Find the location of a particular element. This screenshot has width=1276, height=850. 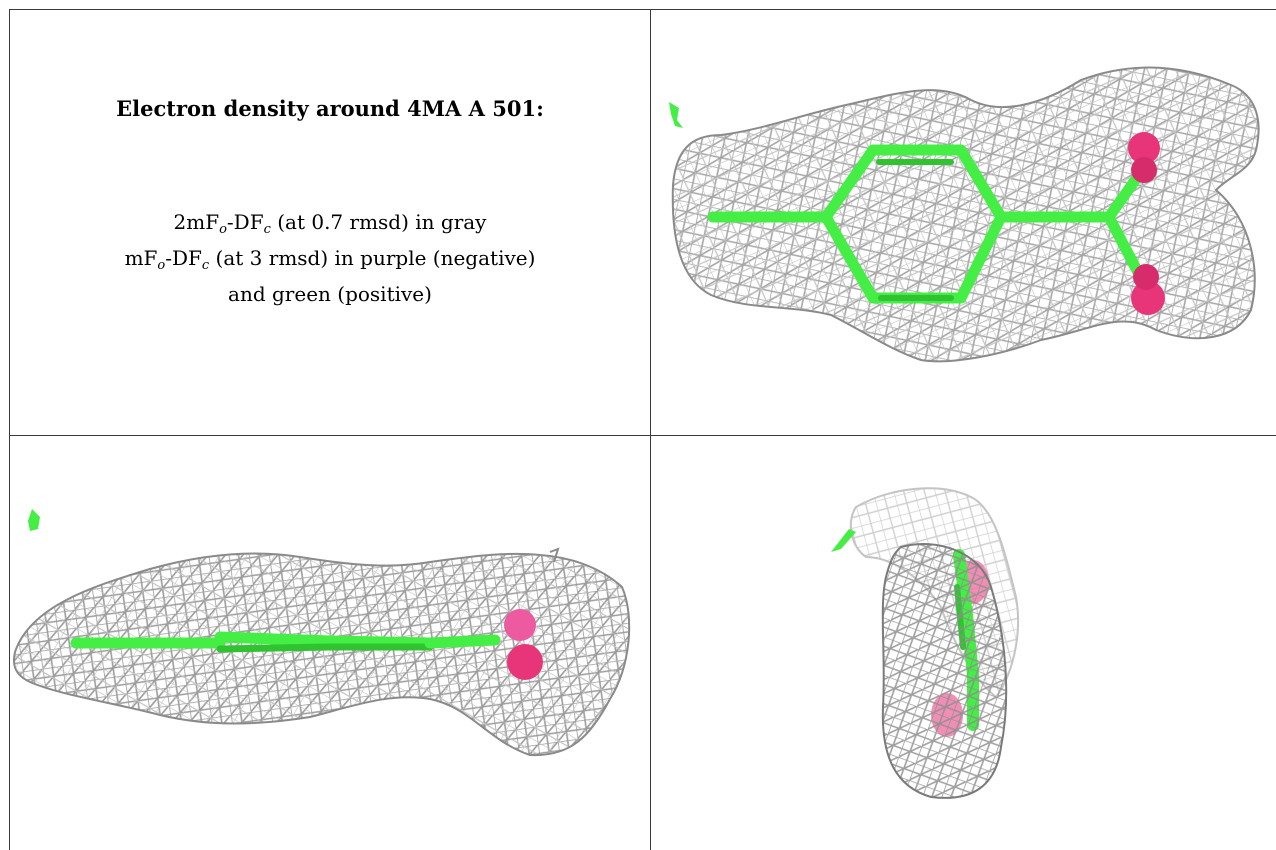

caption-line2-sub-o: o is located at coordinates (161, 265).